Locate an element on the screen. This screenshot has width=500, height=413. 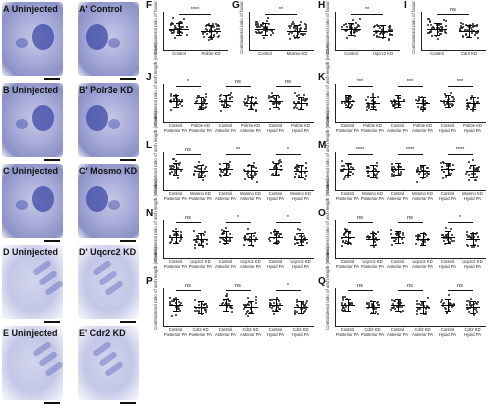
significance-label: * is located at coordinates (288, 150).